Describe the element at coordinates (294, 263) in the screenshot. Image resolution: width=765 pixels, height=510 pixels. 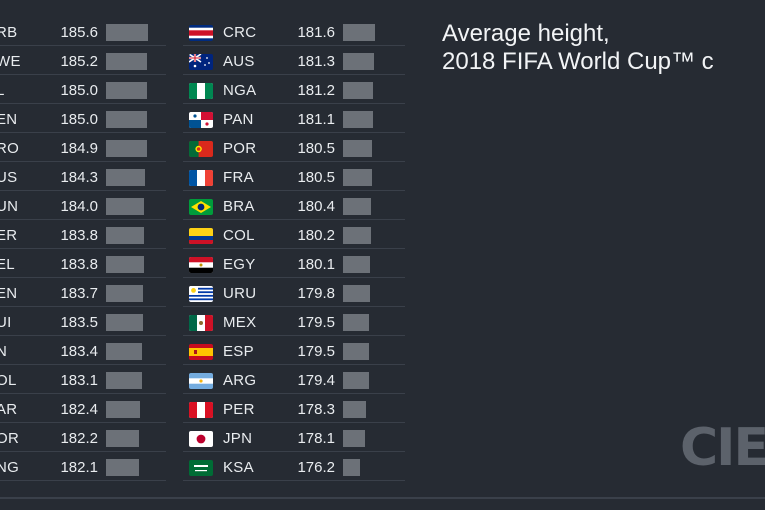
I see `table-row: EGY 180.1` at that location.